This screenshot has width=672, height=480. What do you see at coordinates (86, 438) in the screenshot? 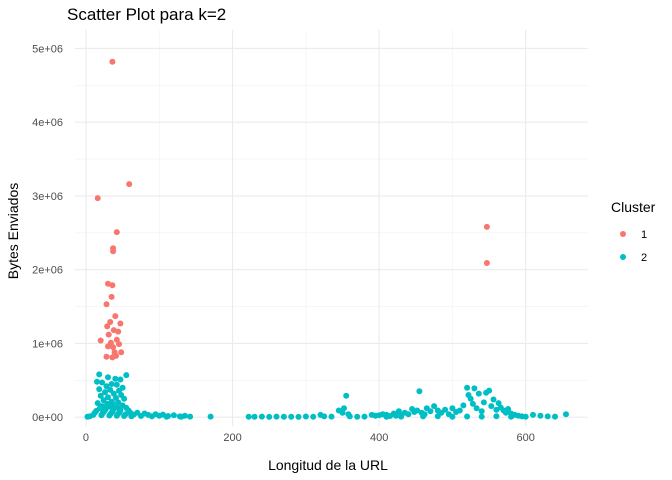
I see `x-tick-label: 0` at bounding box center [86, 438].